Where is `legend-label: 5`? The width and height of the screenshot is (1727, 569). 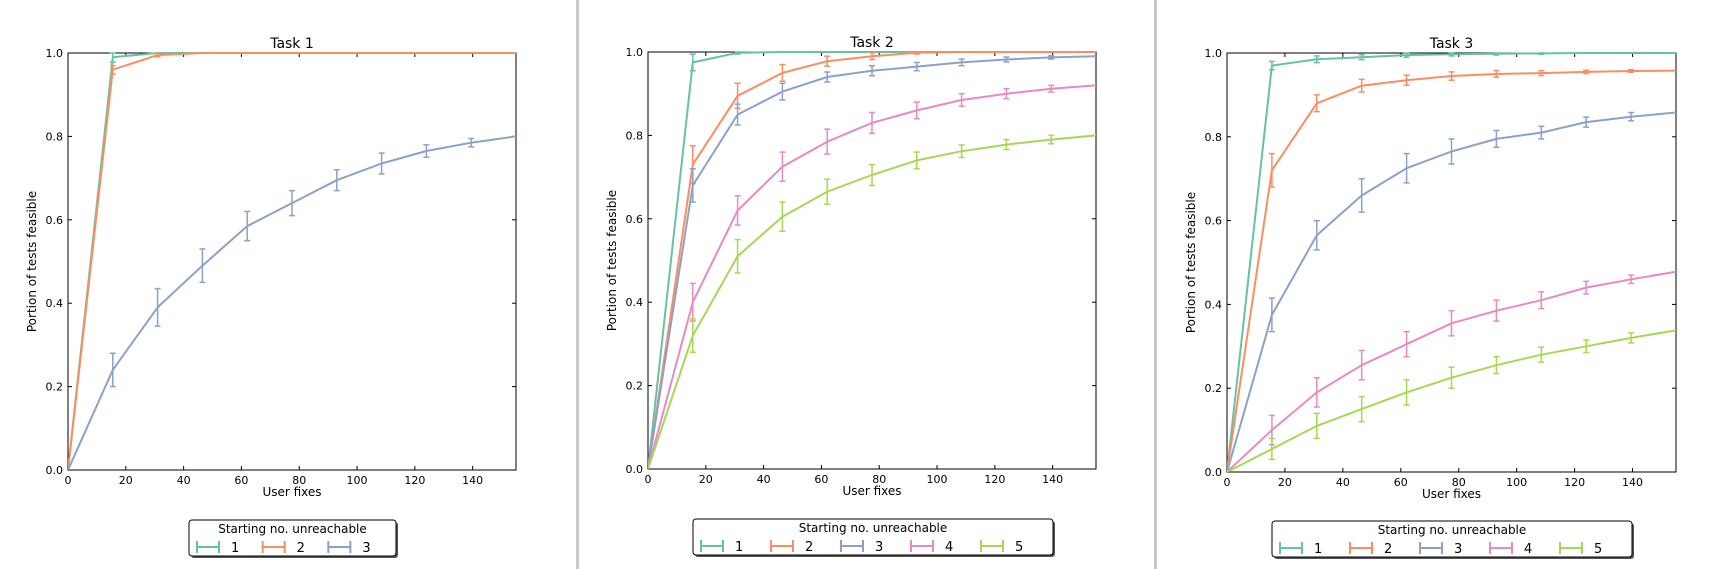 legend-label: 5 is located at coordinates (1598, 549).